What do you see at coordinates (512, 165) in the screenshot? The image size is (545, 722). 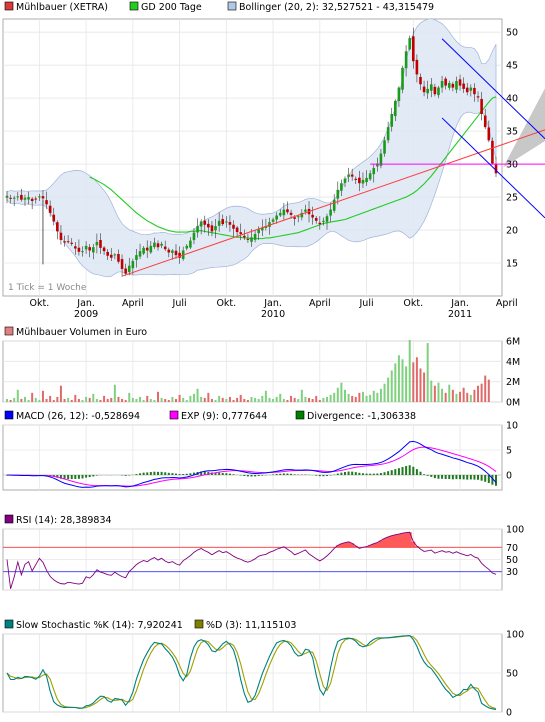 I see `y-tick-label: 30` at bounding box center [512, 165].